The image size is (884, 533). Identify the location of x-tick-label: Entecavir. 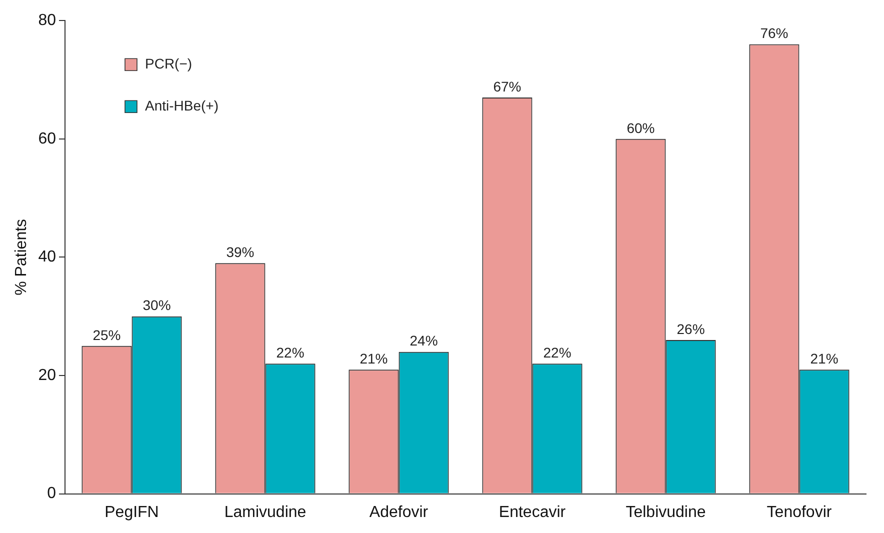
(532, 512).